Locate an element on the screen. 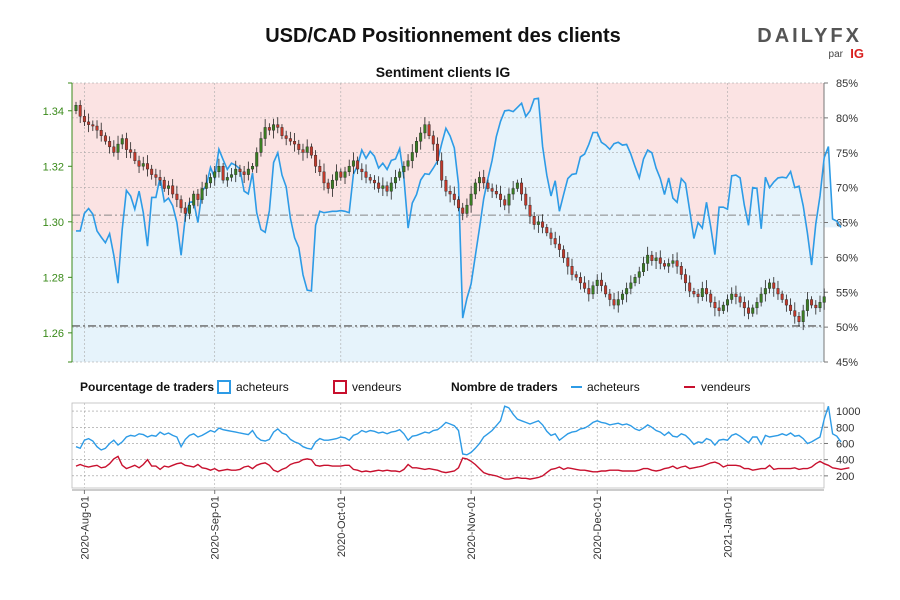  pct-tick-label: 60% is located at coordinates (847, 258).